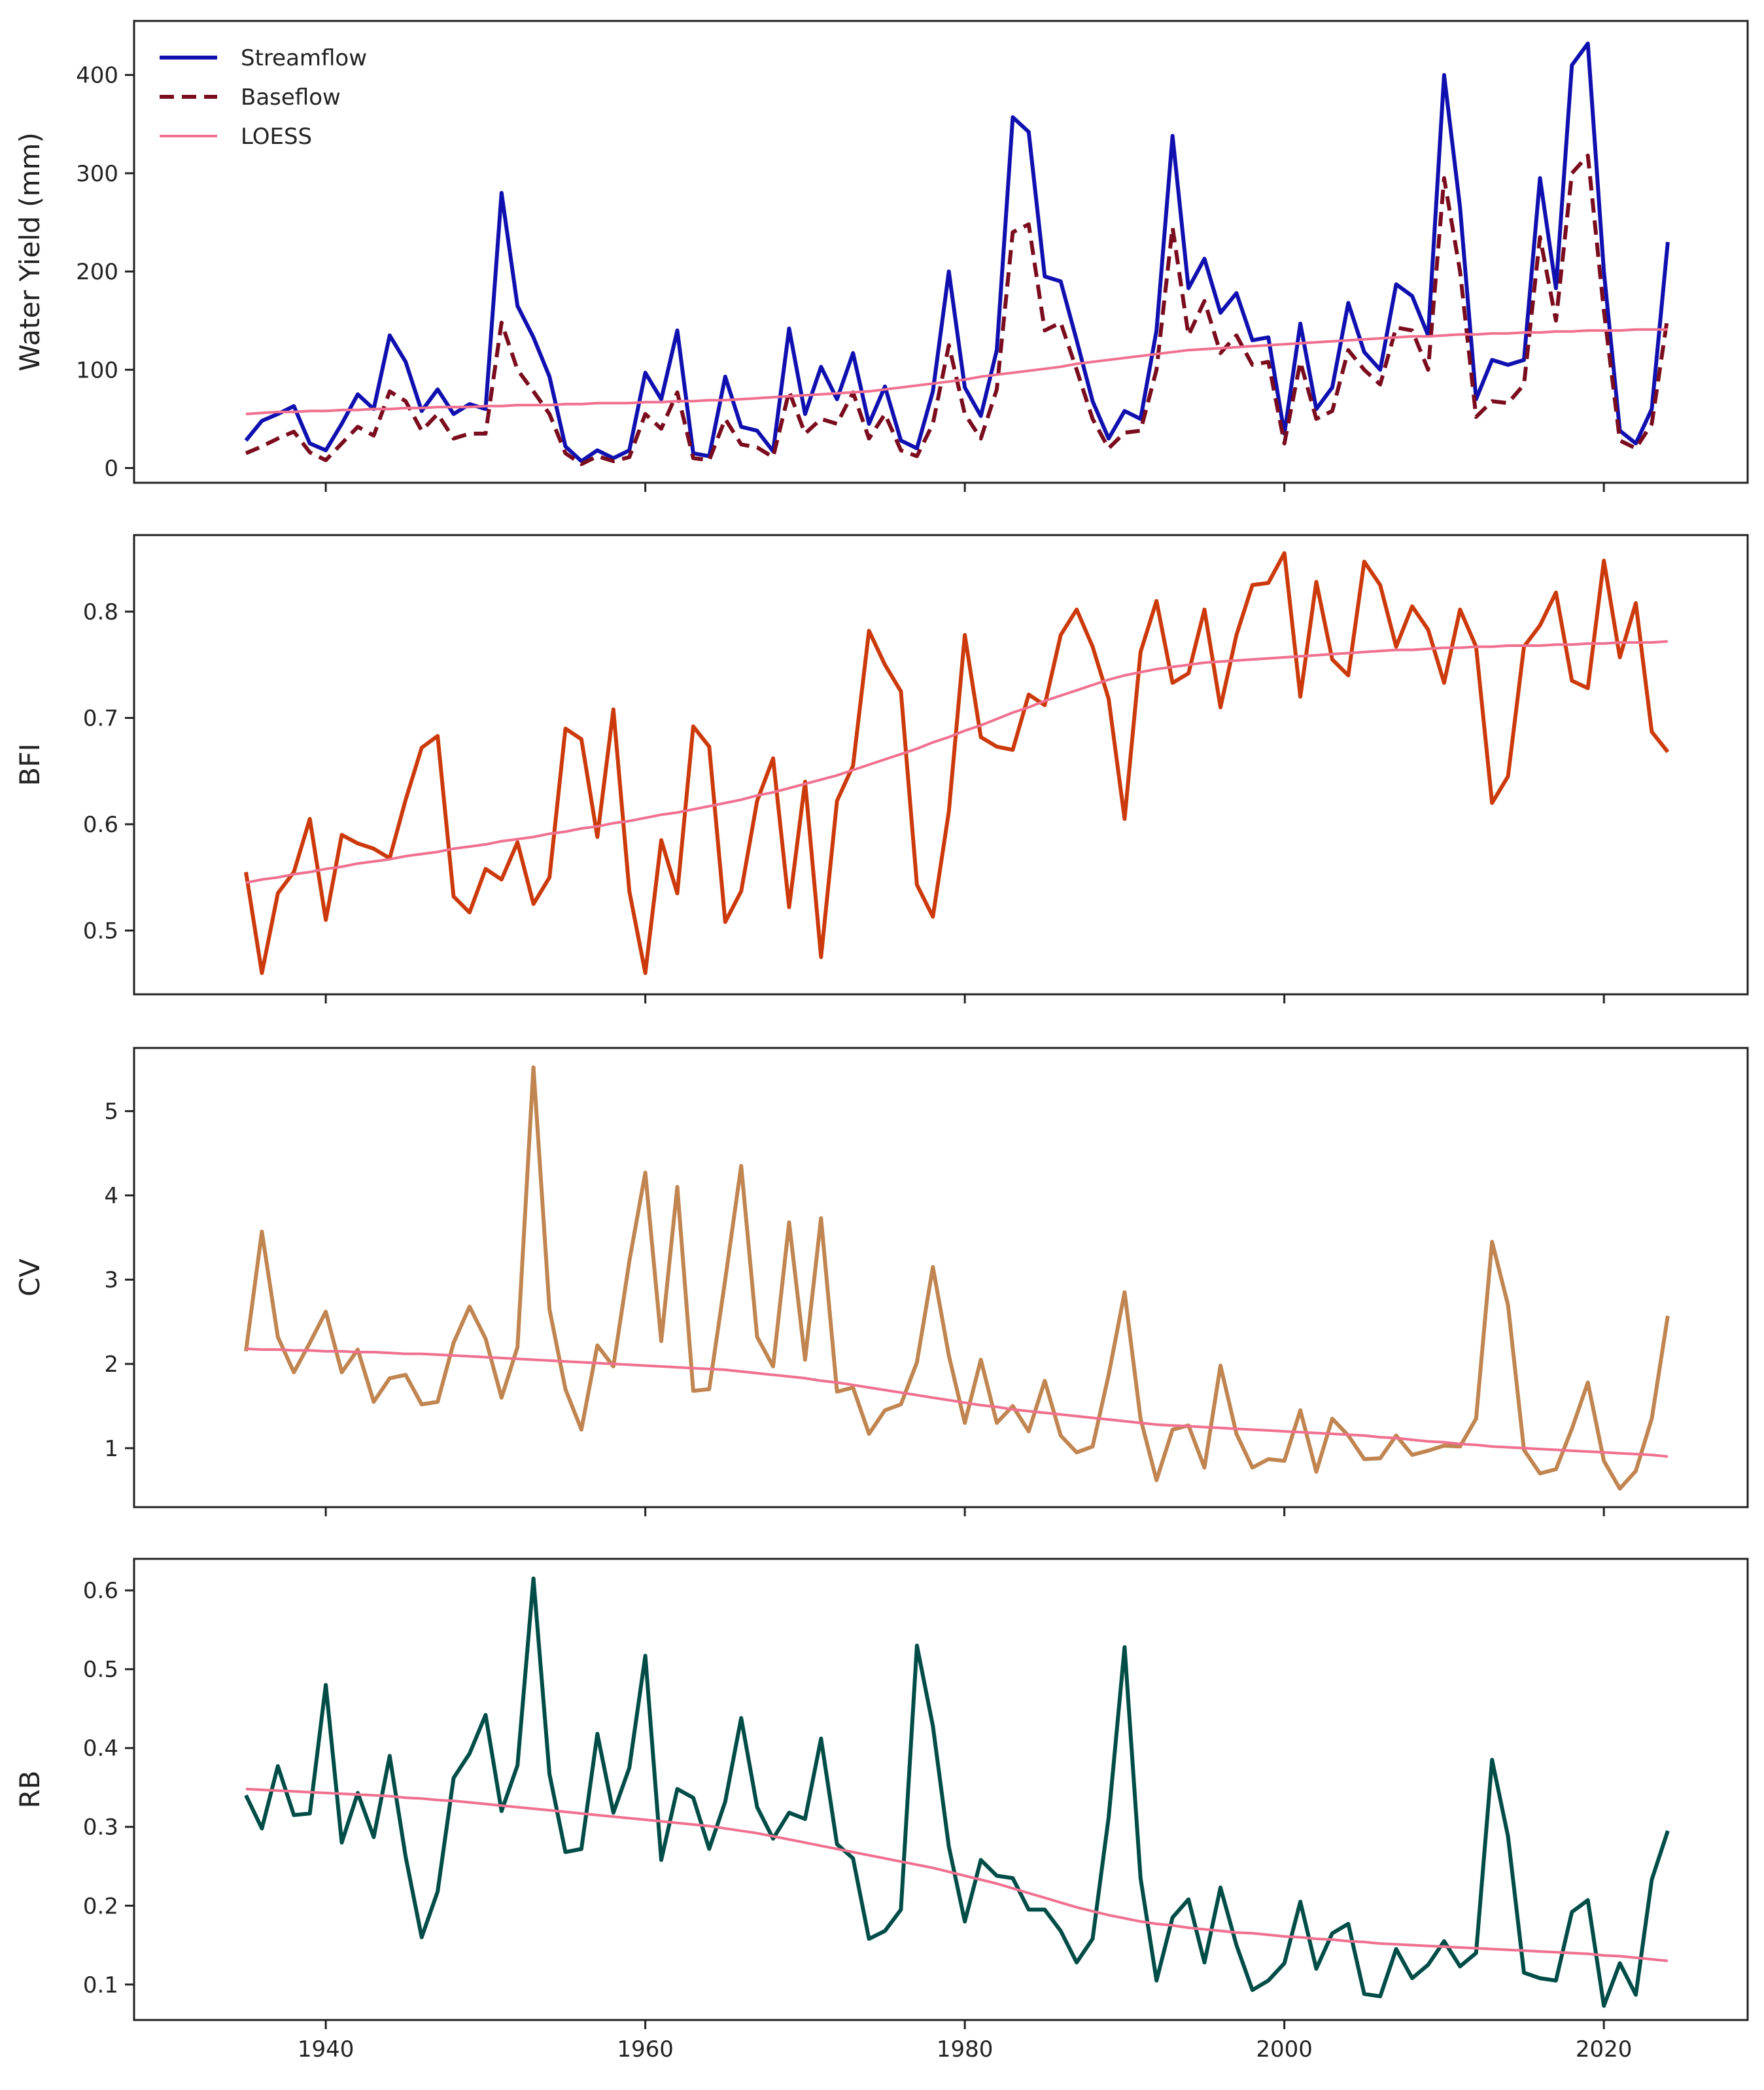 The image size is (1764, 2090). What do you see at coordinates (30, 1790) in the screenshot?
I see `y-axis-label: RB` at bounding box center [30, 1790].